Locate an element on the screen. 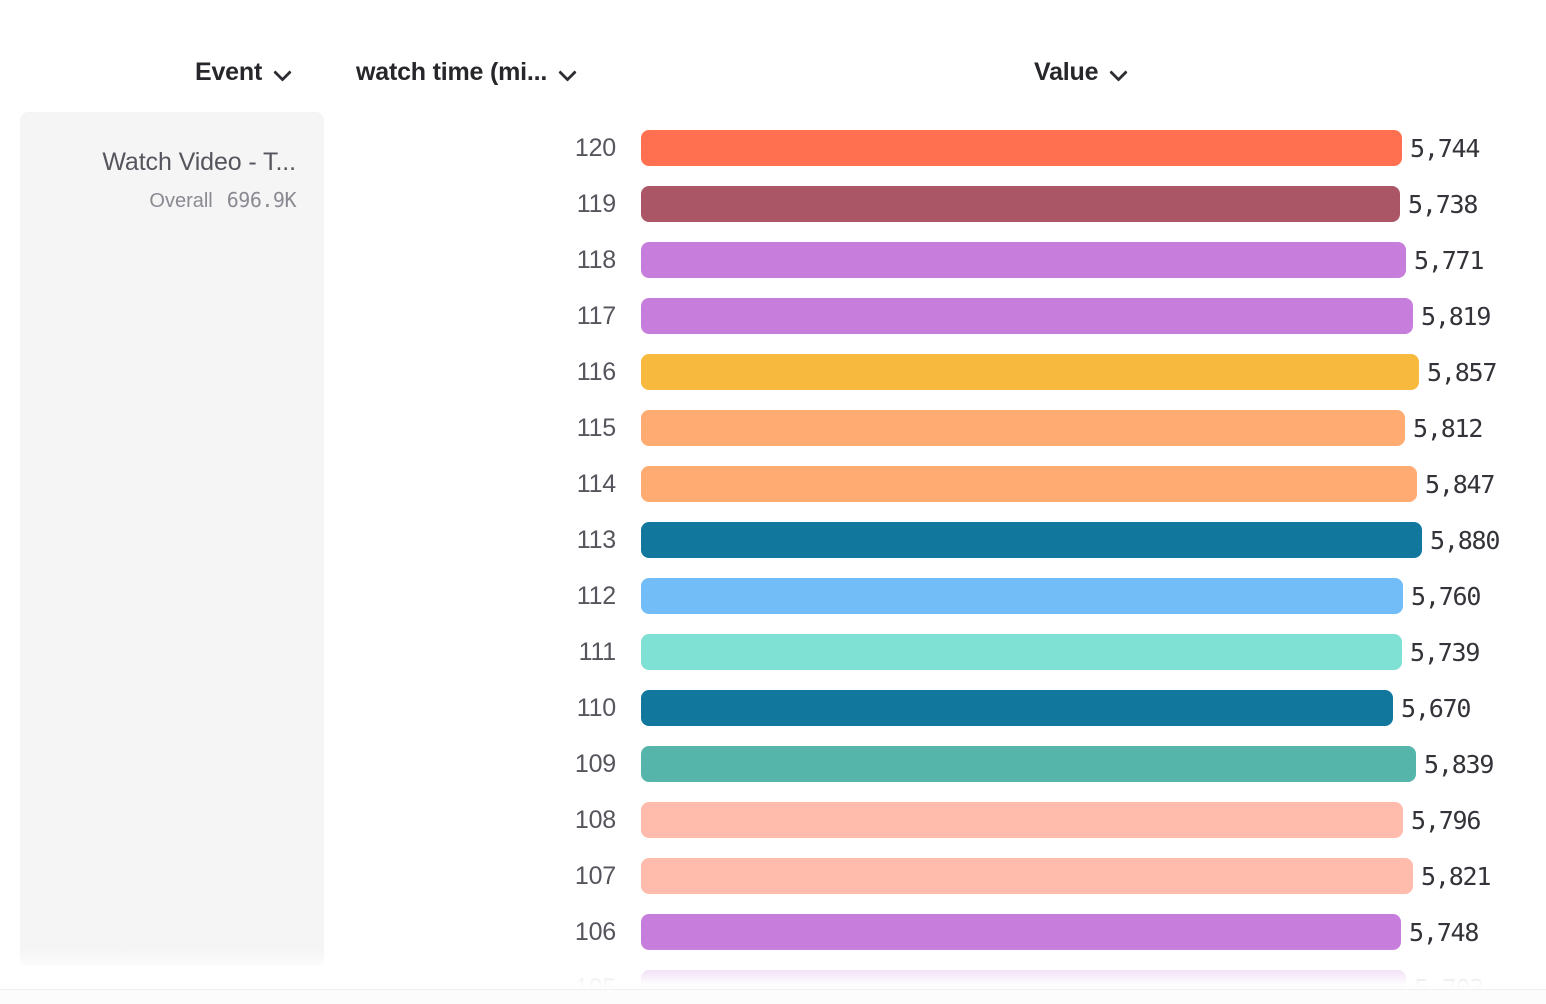 The image size is (1546, 1004). column-header-value: Value is located at coordinates (1081, 72).